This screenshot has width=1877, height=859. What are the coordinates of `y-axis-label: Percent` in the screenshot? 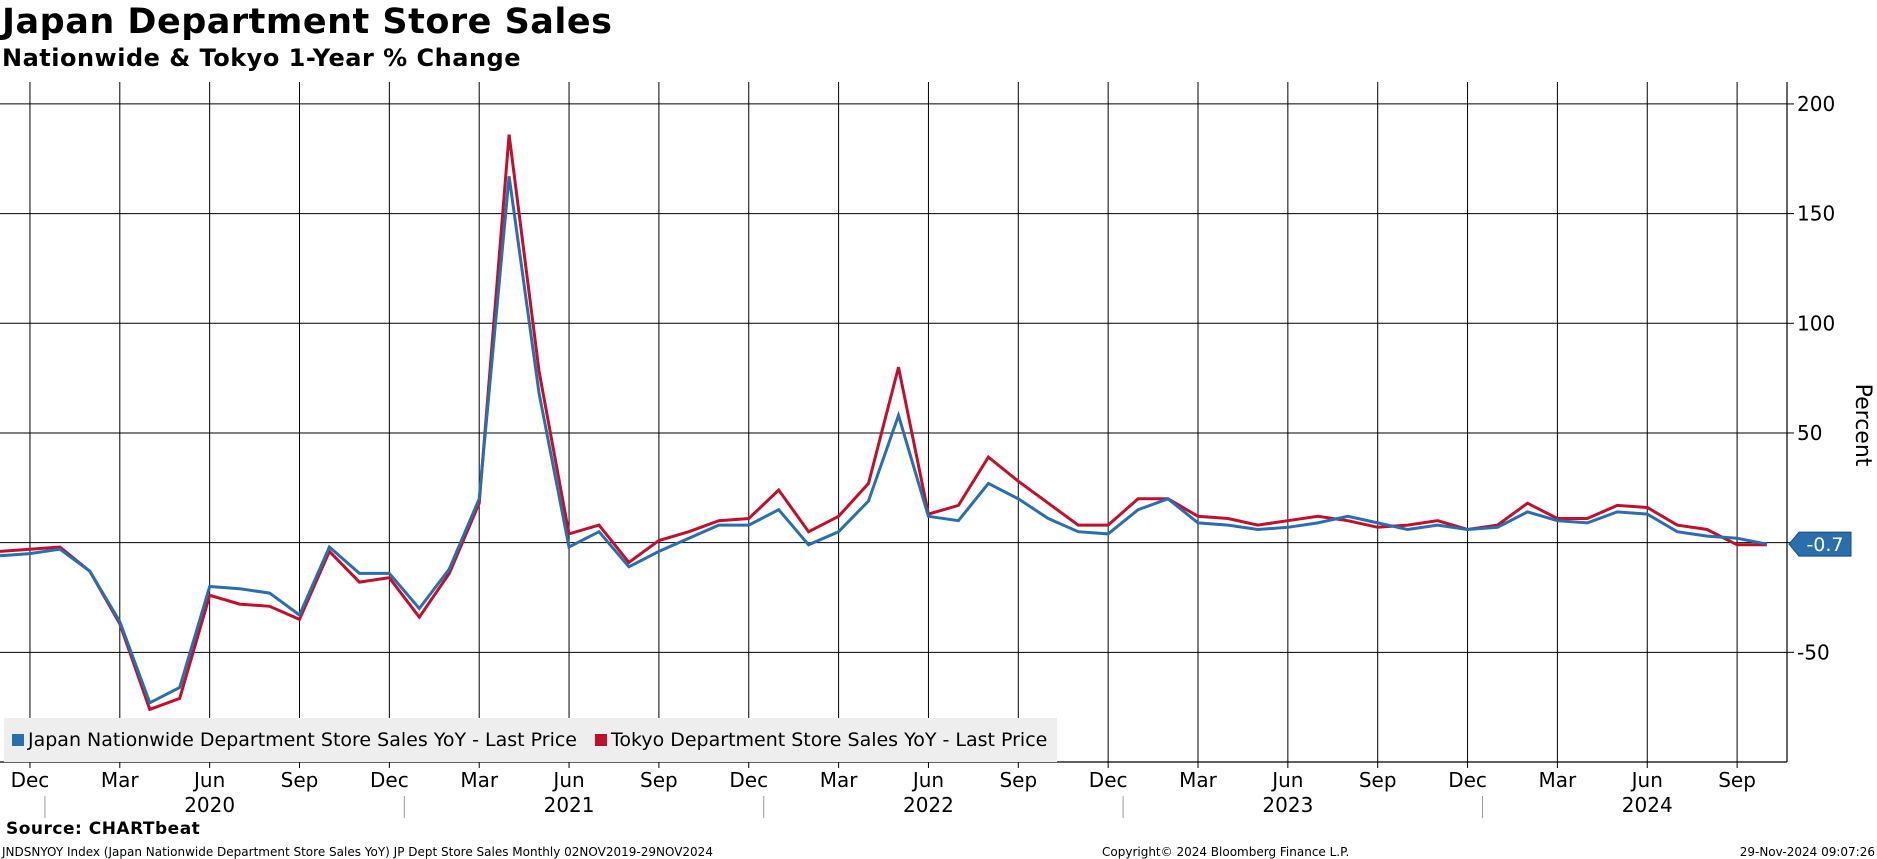 It's located at (1862, 425).